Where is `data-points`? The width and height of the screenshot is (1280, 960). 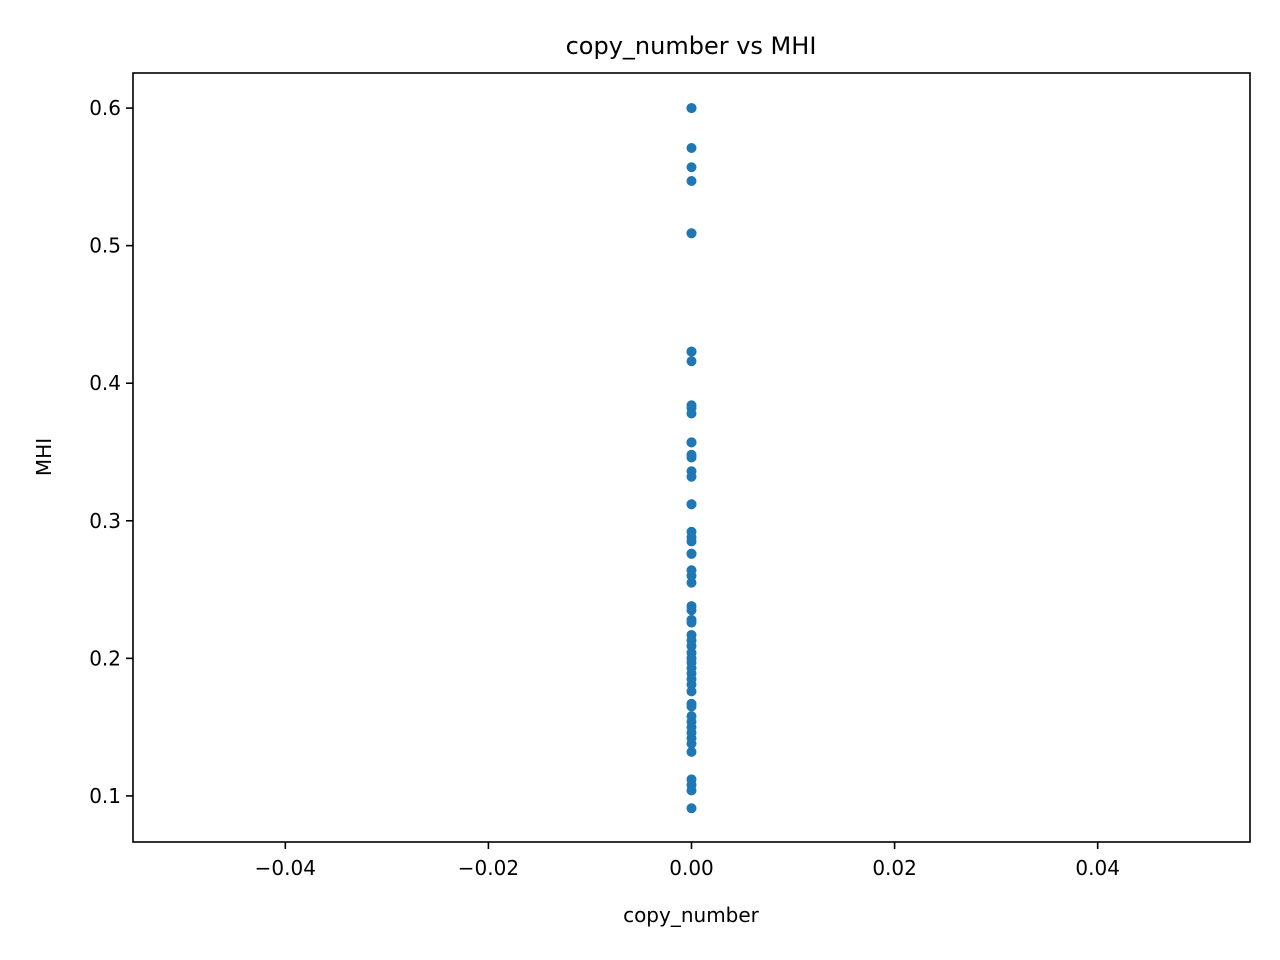 data-points is located at coordinates (691, 458).